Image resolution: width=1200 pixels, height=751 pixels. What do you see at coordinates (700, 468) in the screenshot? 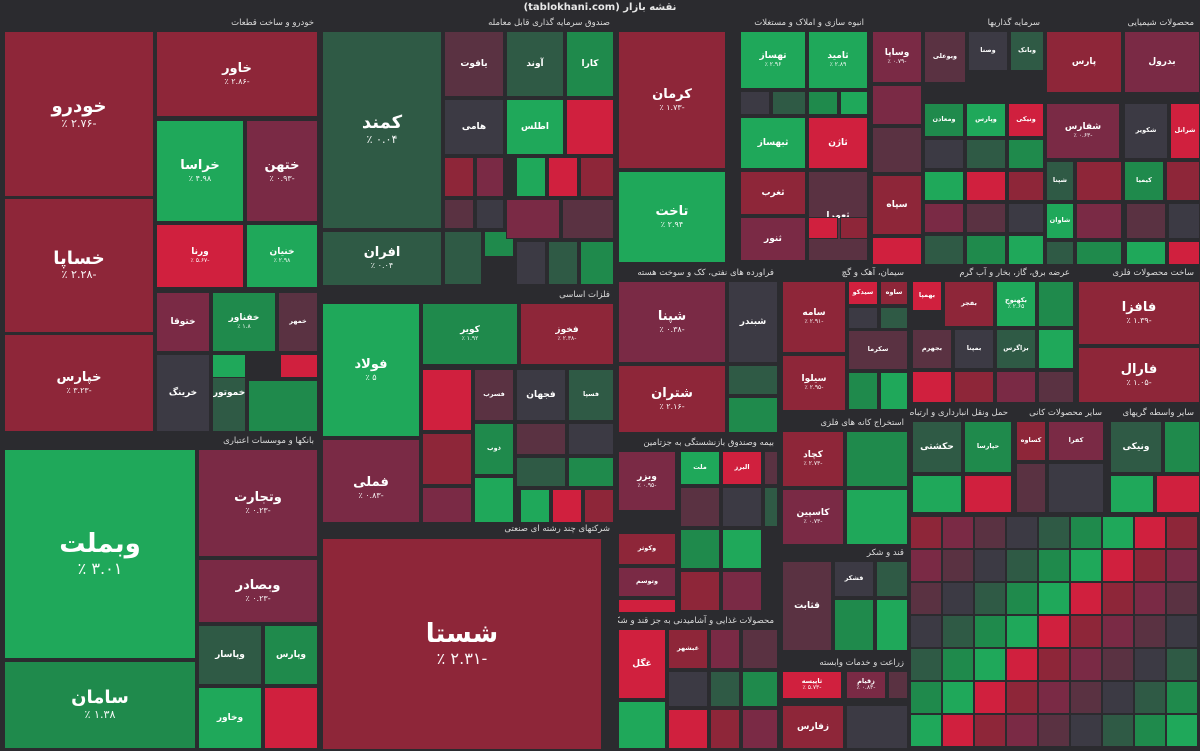
I see `stock-tile: ملت` at bounding box center [700, 468].